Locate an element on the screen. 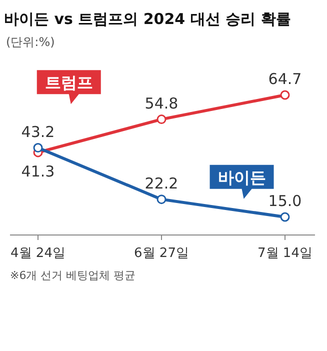 The width and height of the screenshot is (327, 351). x-tick-label: 6월 27일 is located at coordinates (161, 253).